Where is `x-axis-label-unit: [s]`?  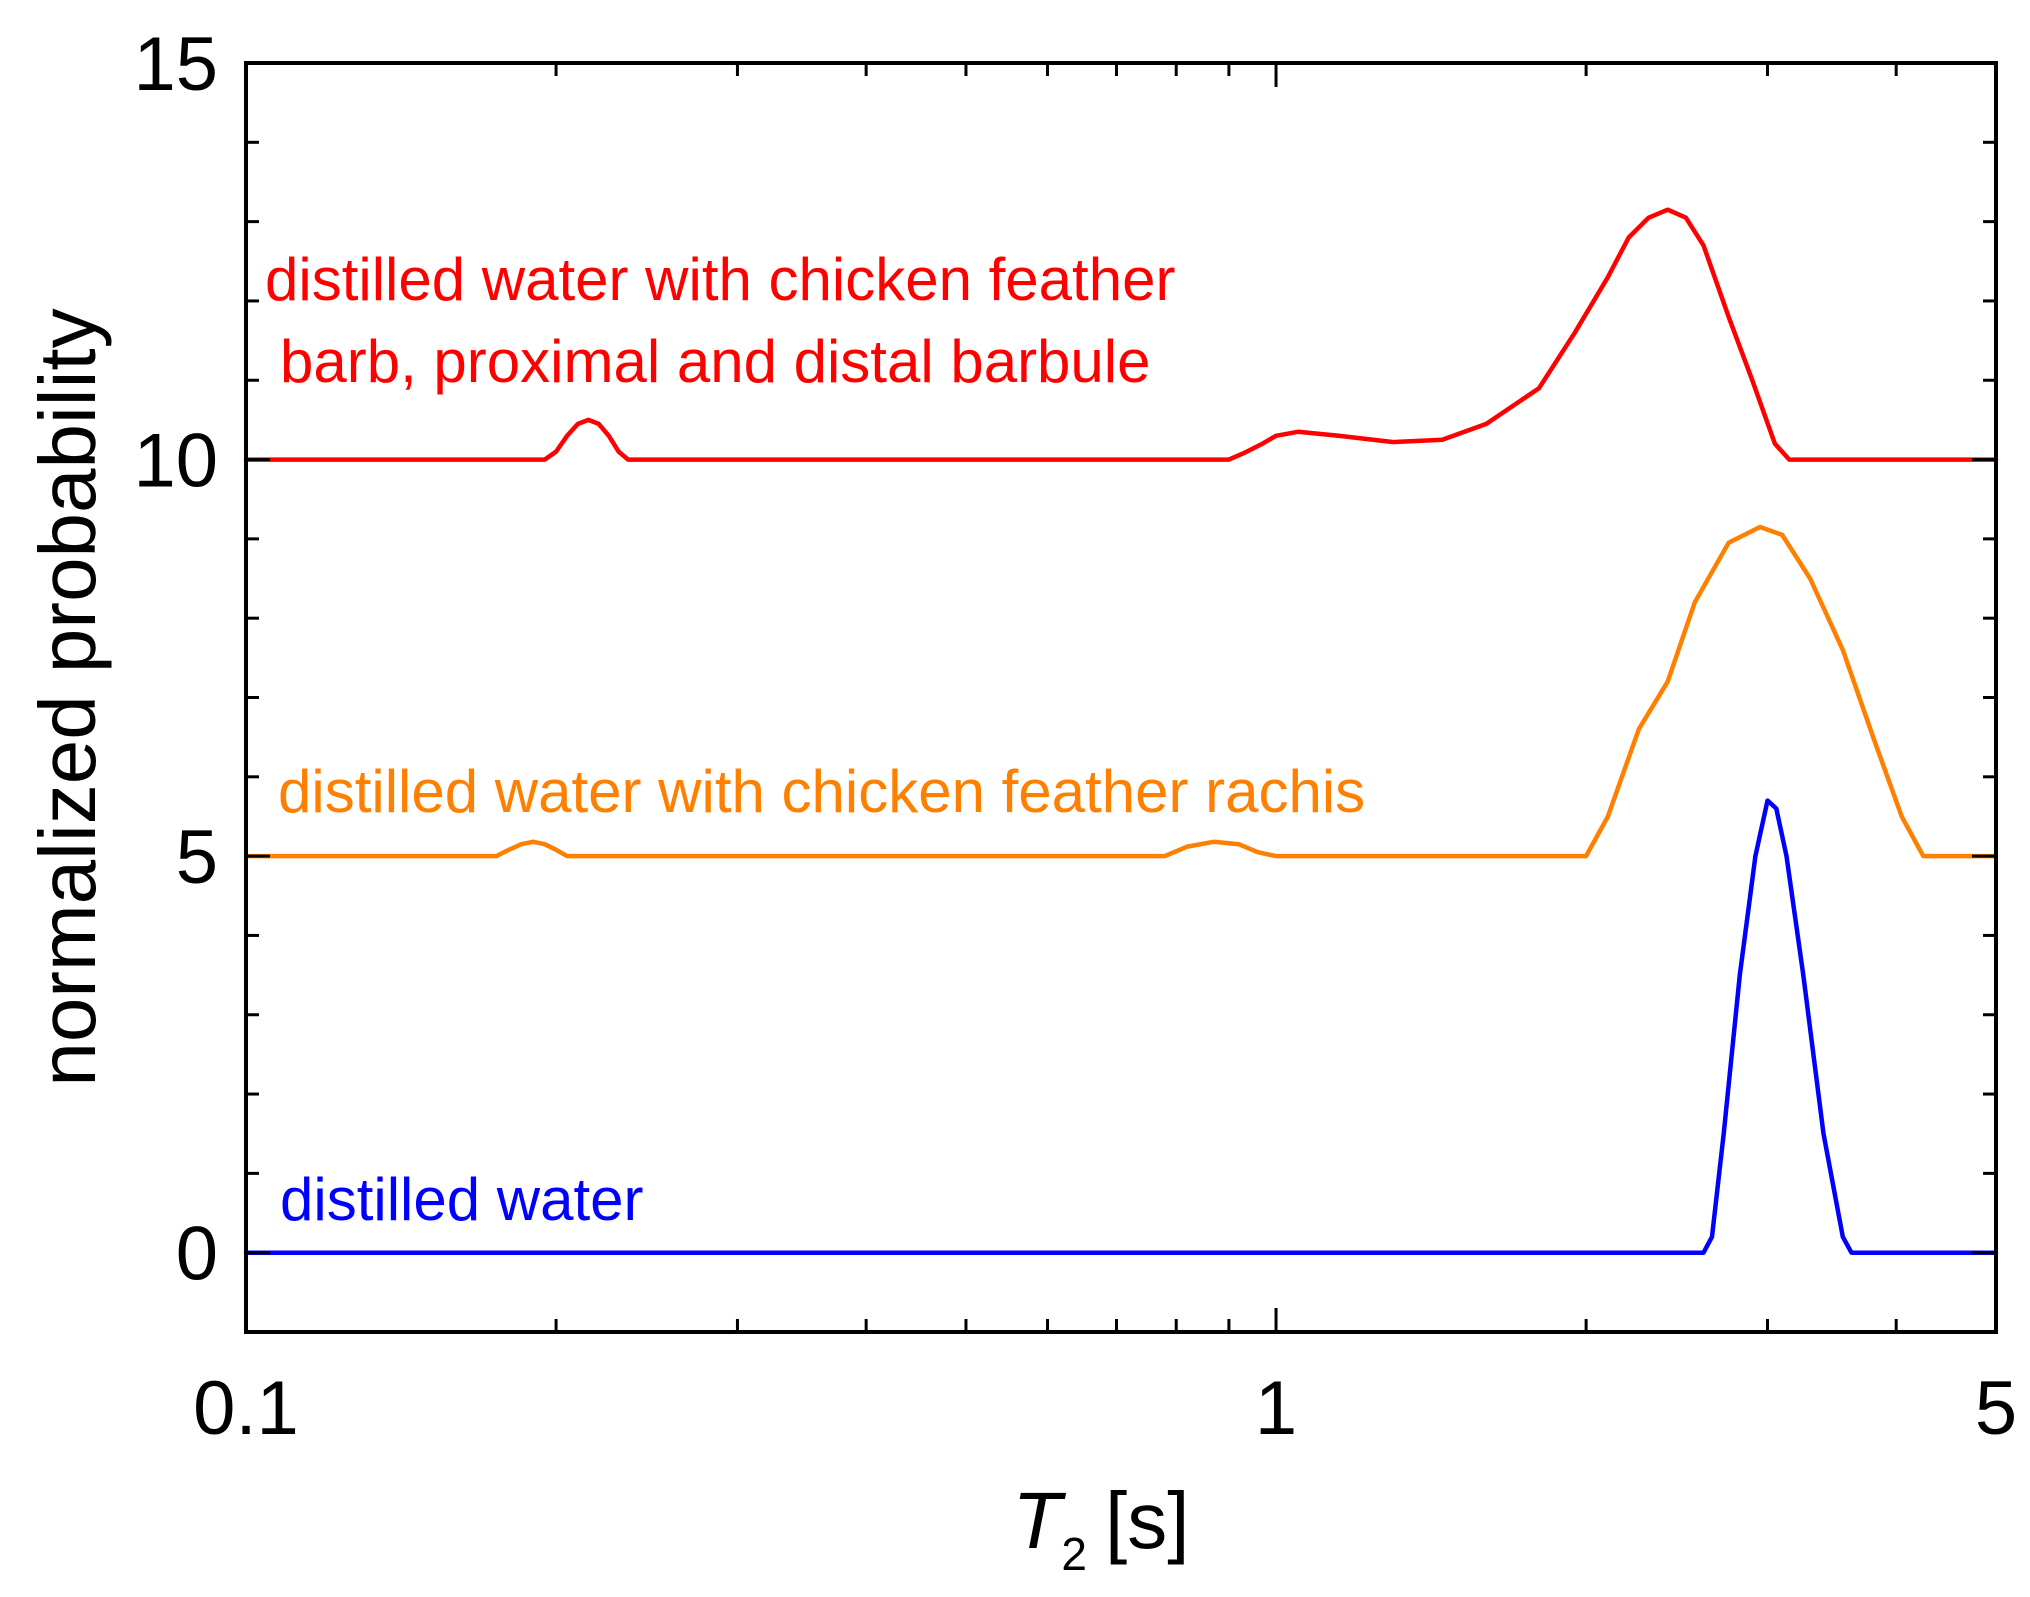
x-axis-label-unit: [s] is located at coordinates (1147, 1520).